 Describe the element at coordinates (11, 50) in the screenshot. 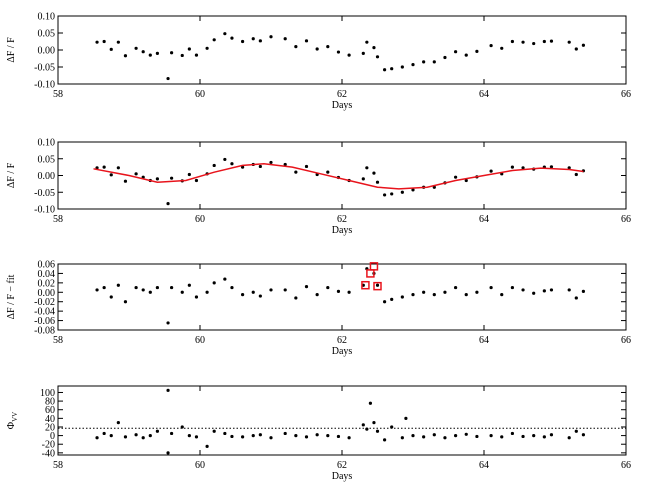

I see `y-axis-label-main: ΔF / F` at that location.